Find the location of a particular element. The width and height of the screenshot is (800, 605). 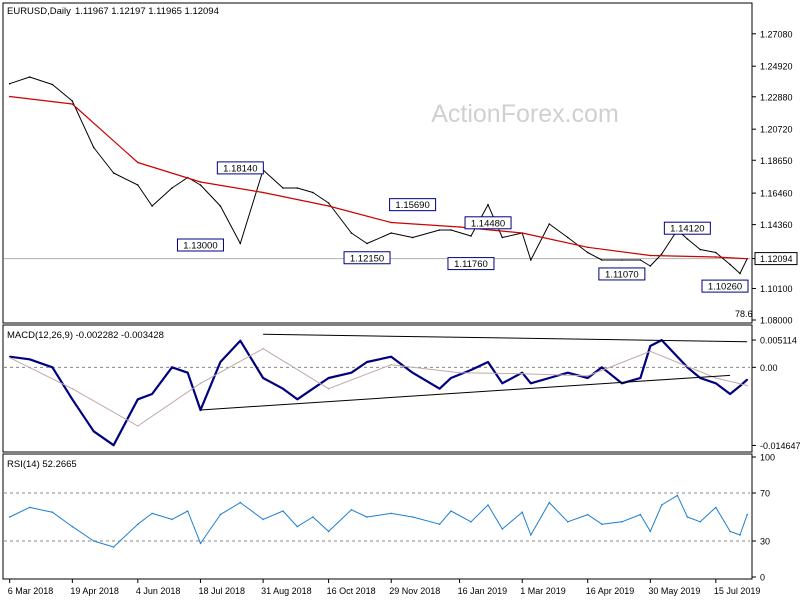

macd-tick-label: 0.00 is located at coordinates (769, 368).